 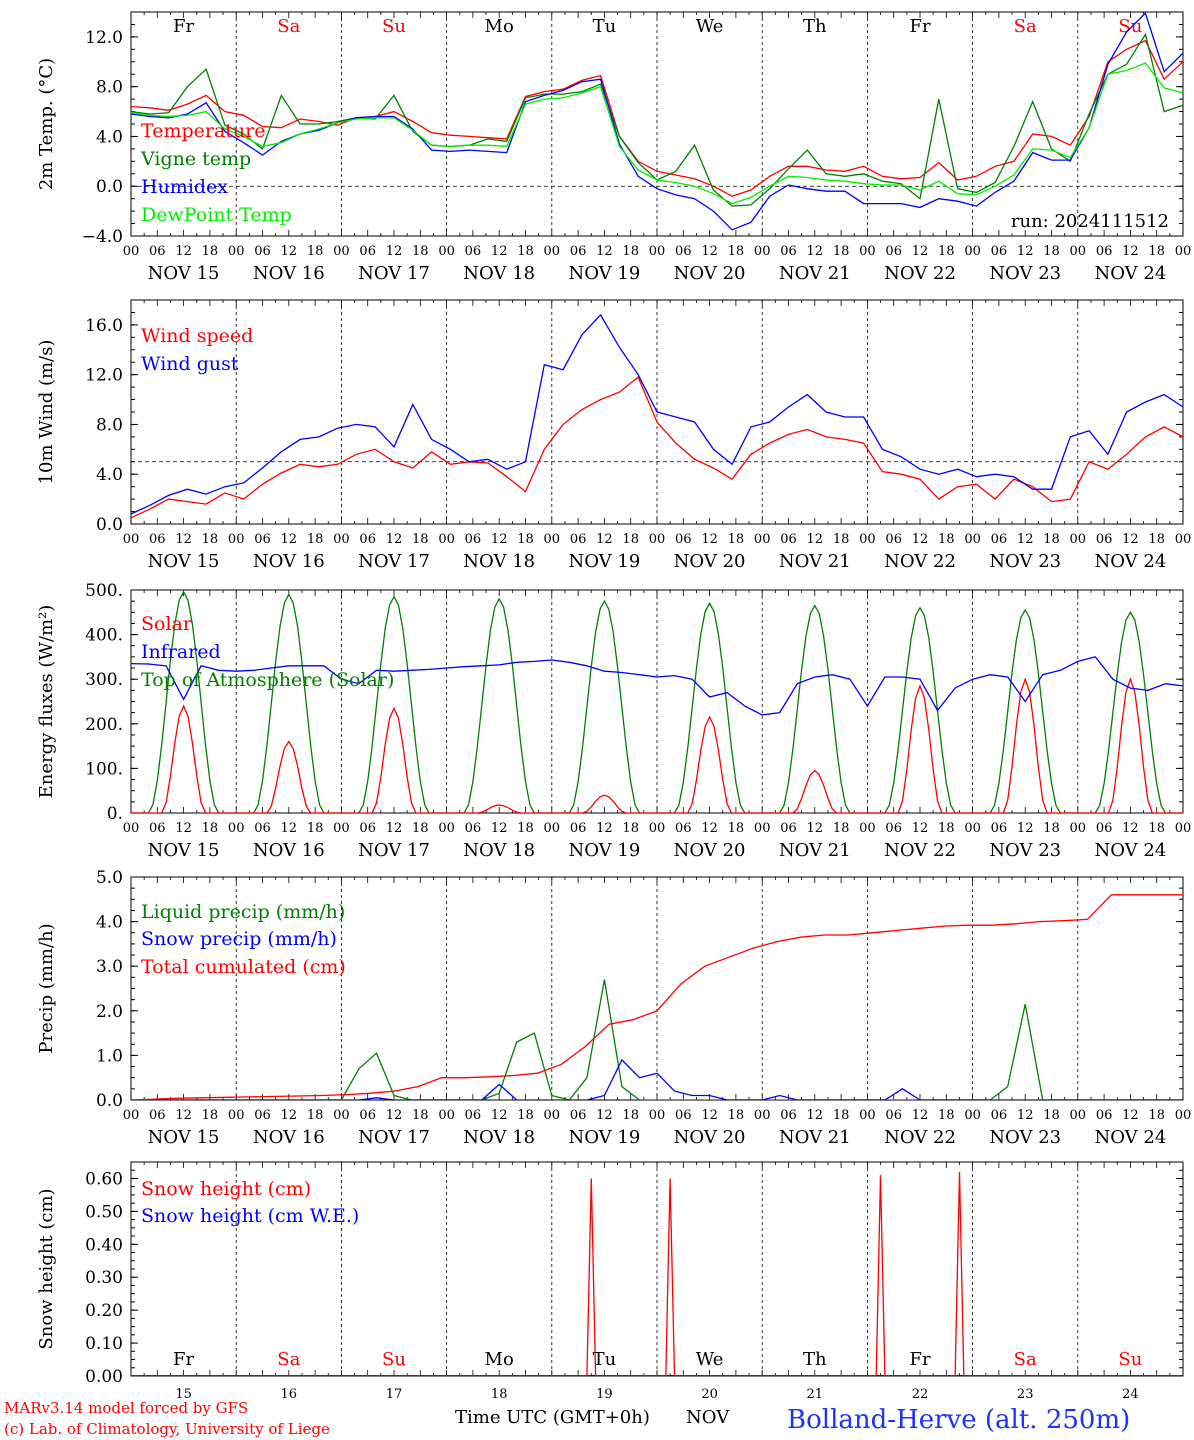 I want to click on y-tick-label: 4.0, so click(x=109, y=137).